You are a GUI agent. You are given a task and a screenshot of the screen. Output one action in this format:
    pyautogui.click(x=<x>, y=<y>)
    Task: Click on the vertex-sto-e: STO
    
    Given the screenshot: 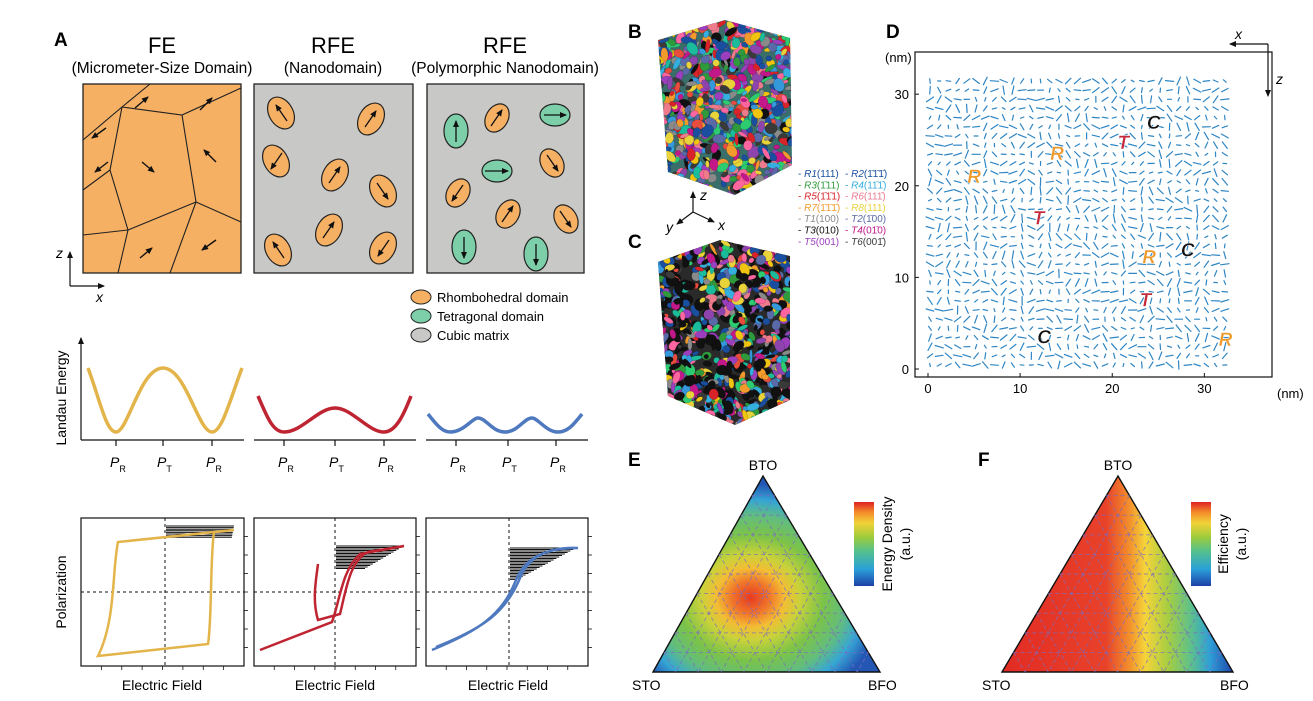 What is the action you would take?
    pyautogui.click(x=646, y=685)
    